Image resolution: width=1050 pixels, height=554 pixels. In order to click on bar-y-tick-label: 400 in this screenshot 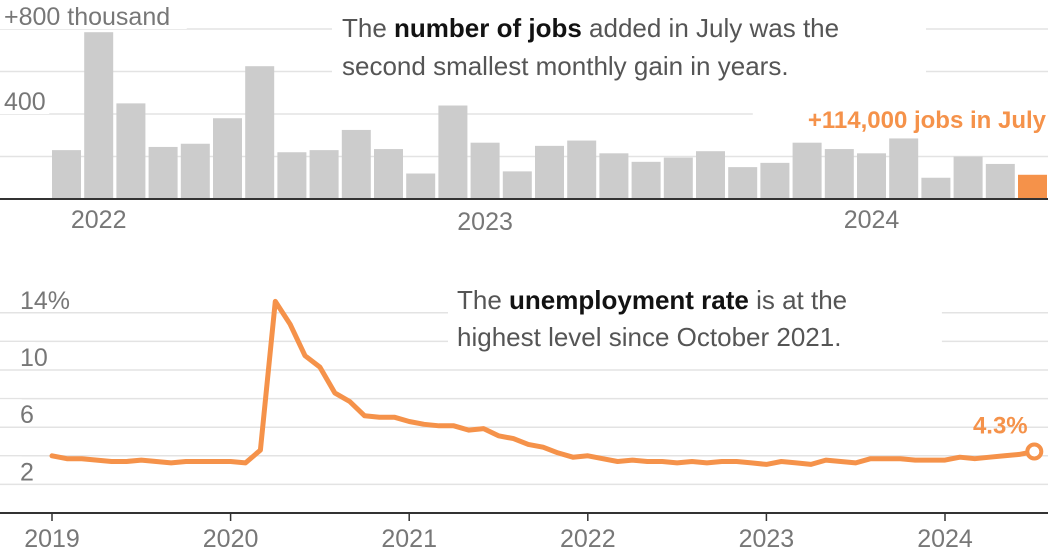, I will do `click(25, 102)`.